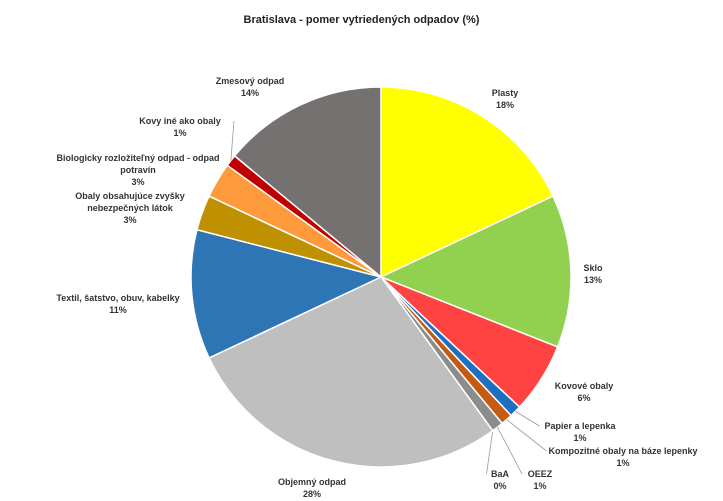  Describe the element at coordinates (118, 310) in the screenshot. I see `value-label: 11%` at that location.